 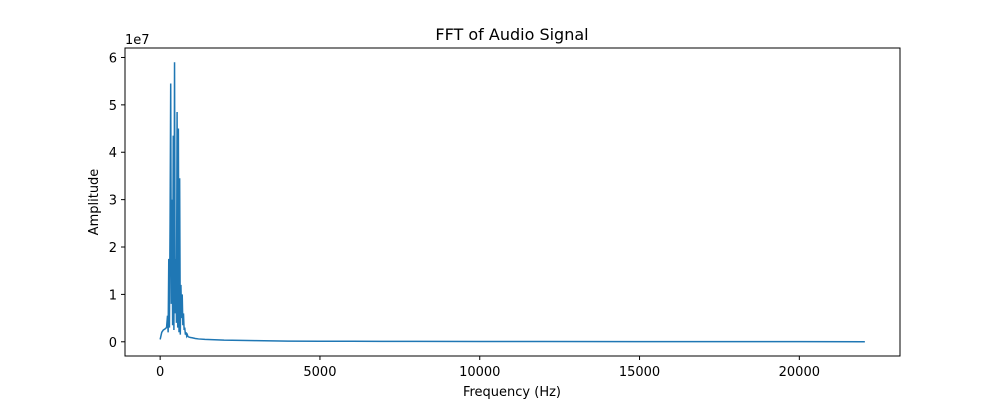 I want to click on y-tick-label: 2, so click(x=113, y=248).